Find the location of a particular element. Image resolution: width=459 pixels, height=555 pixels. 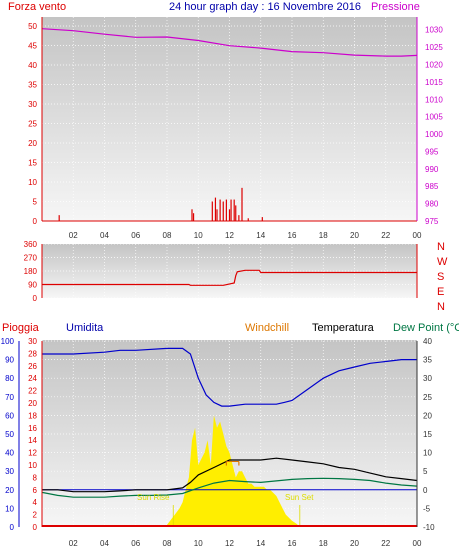

humidity-tick-label: 50 is located at coordinates (9, 434).